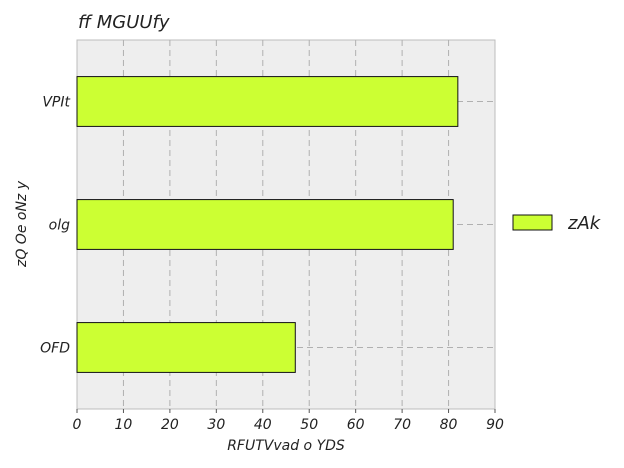 This screenshot has width=624, height=468. Describe the element at coordinates (402, 425) in the screenshot. I see `x-tick-label: 70` at that location.